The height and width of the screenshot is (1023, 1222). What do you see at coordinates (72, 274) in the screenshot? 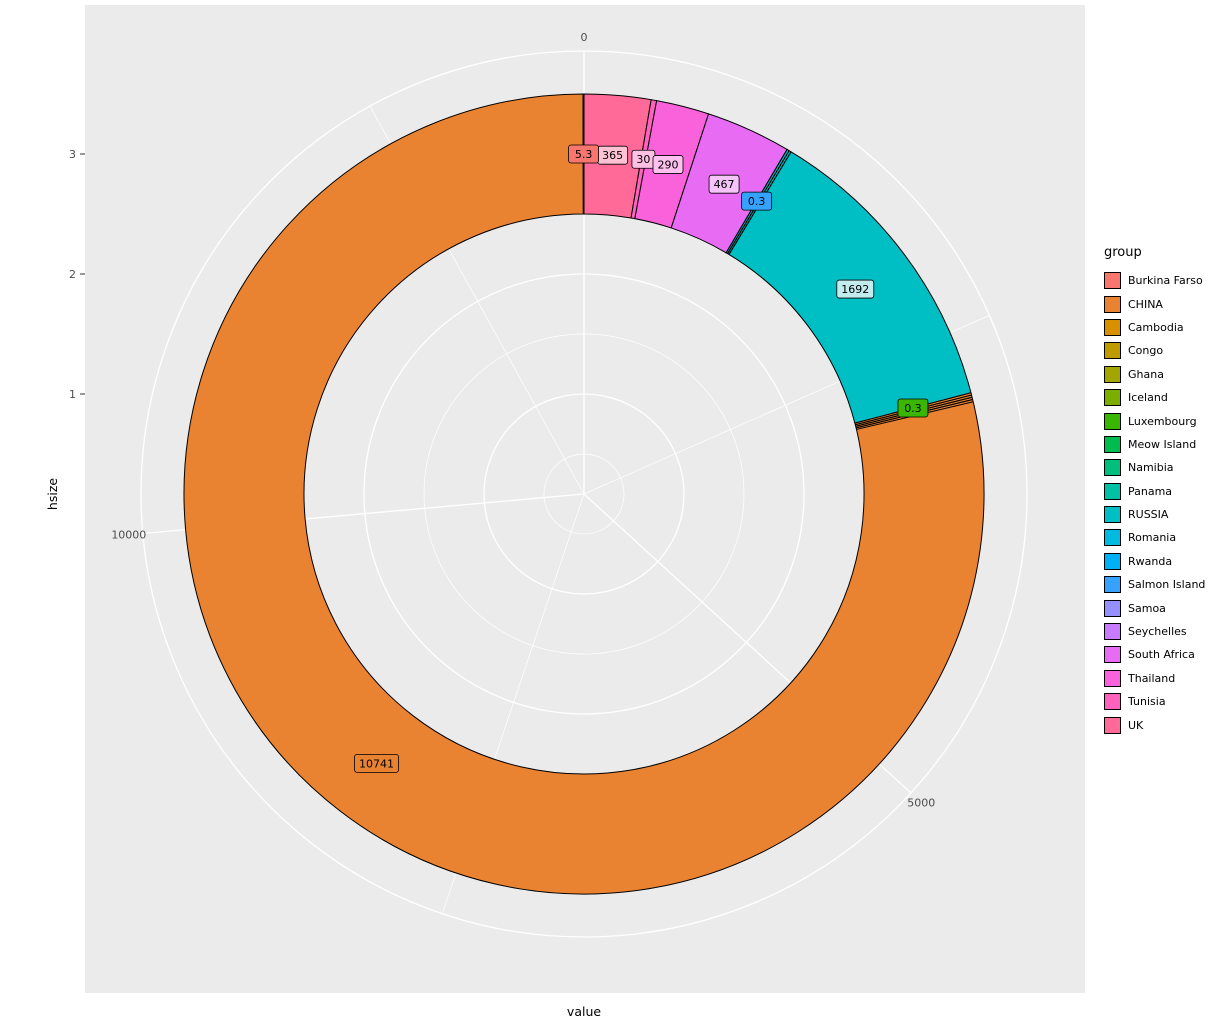
I see `r-tick-label: 2` at bounding box center [72, 274].